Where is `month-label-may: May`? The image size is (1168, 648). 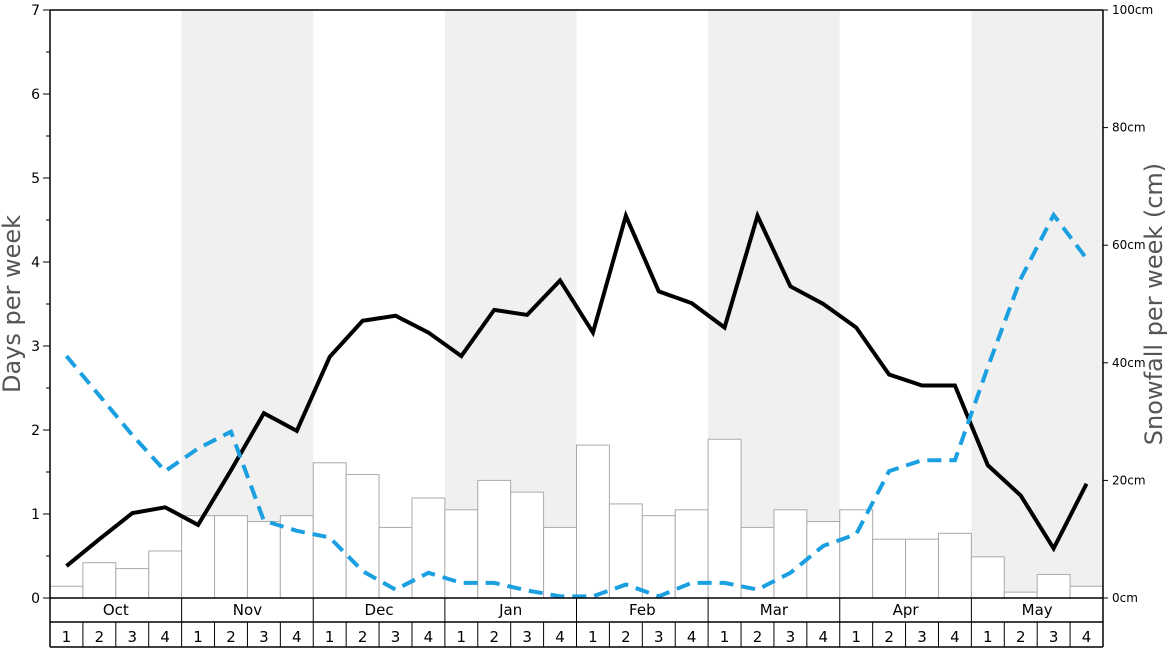
month-label-may: May is located at coordinates (1037, 610).